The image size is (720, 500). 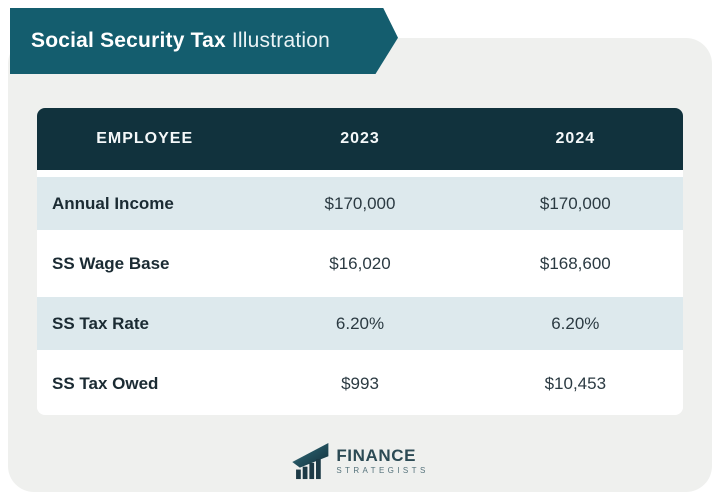 I want to click on row-value-2023: $170,000, so click(x=360, y=203).